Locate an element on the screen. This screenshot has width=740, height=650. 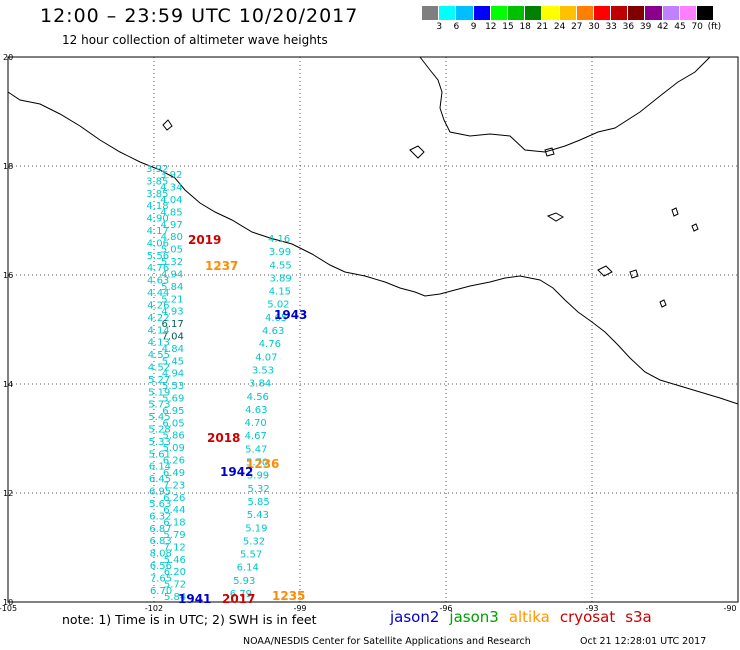
color-scale-label: 6 is located at coordinates (456, 27).